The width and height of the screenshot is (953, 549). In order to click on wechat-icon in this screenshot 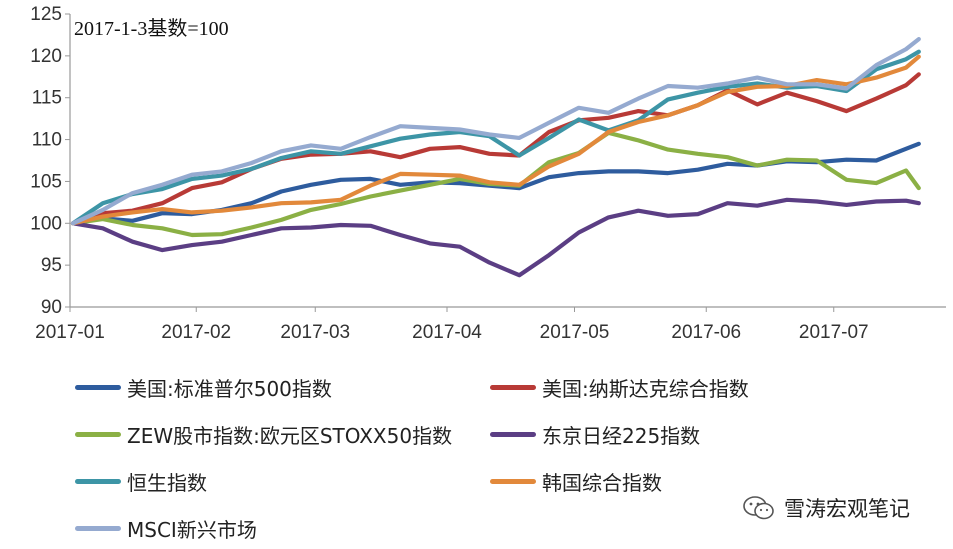, I will do `click(758, 508)`.